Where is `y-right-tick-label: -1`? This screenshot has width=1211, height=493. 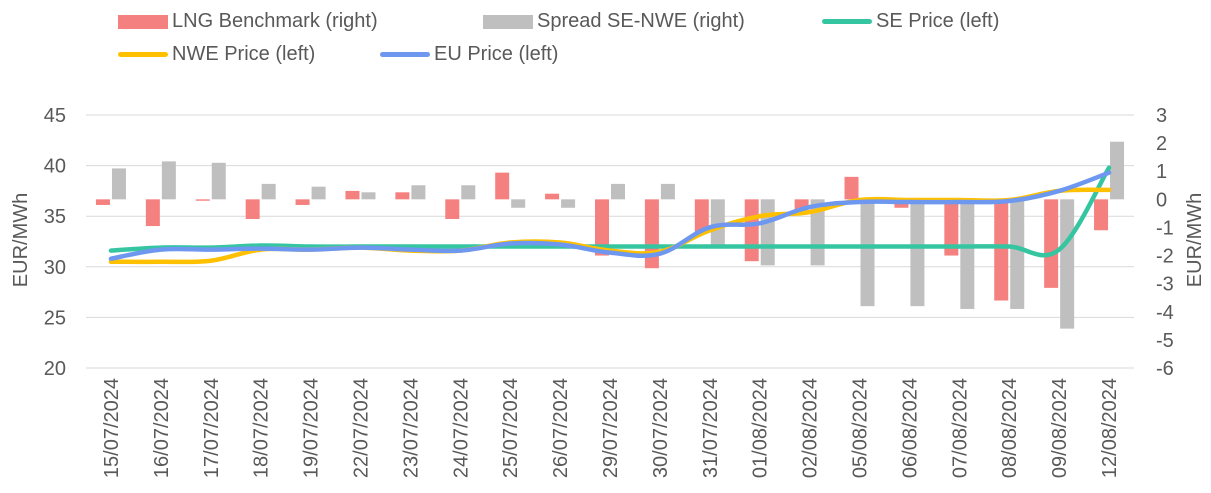 y-right-tick-label: -1 is located at coordinates (1165, 228).